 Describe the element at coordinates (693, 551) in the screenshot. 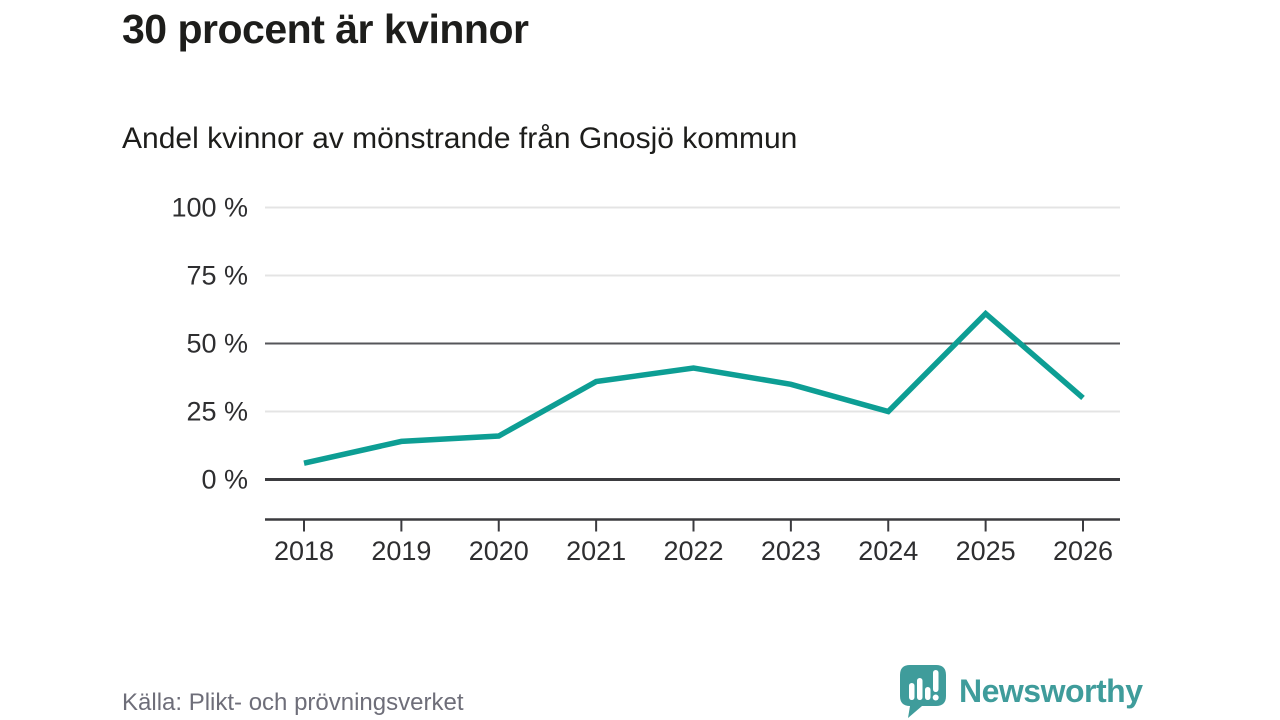

I see `x-axis-tick-label: 2022` at that location.